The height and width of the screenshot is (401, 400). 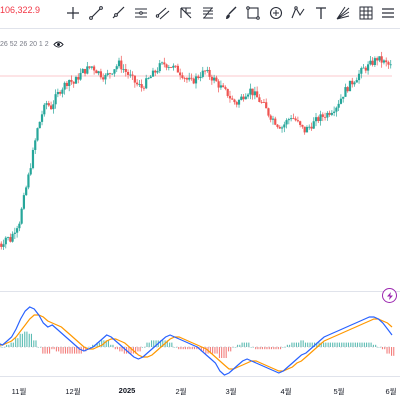 What do you see at coordinates (388, 13) in the screenshot?
I see `more-tools-tool-button` at bounding box center [388, 13].